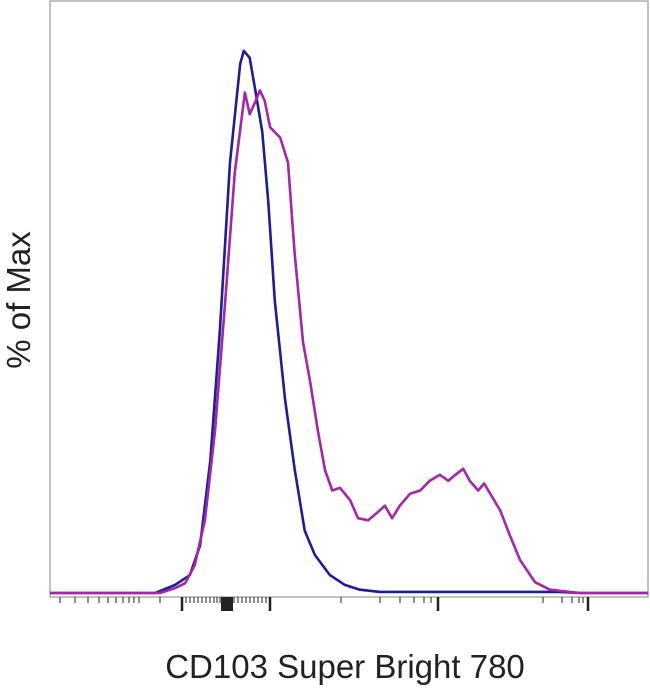 The width and height of the screenshot is (650, 693). I want to click on y-axis-label: % of Max, so click(18, 300).